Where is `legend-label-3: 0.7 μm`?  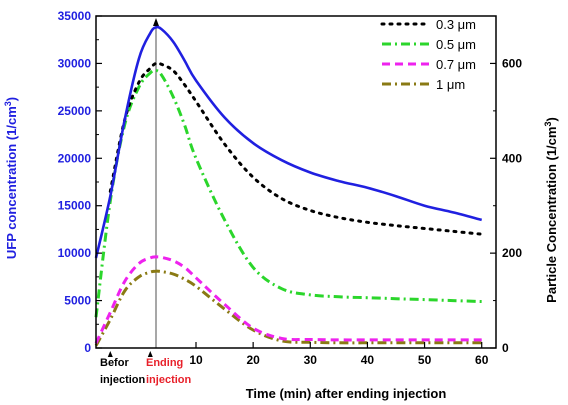
legend-label-3: 0.7 μm is located at coordinates (456, 64).